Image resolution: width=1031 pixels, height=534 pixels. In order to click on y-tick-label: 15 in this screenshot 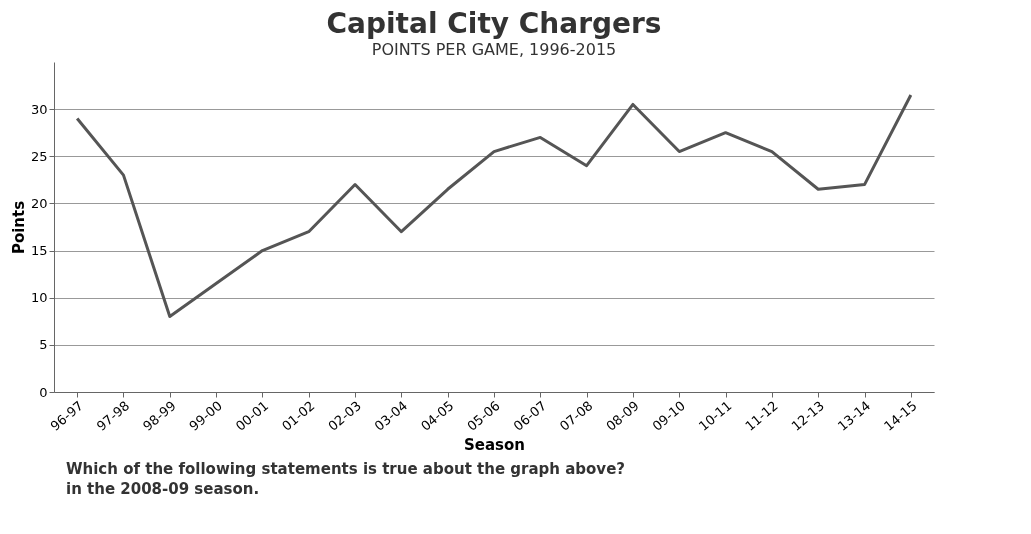, I will do `click(39, 251)`.